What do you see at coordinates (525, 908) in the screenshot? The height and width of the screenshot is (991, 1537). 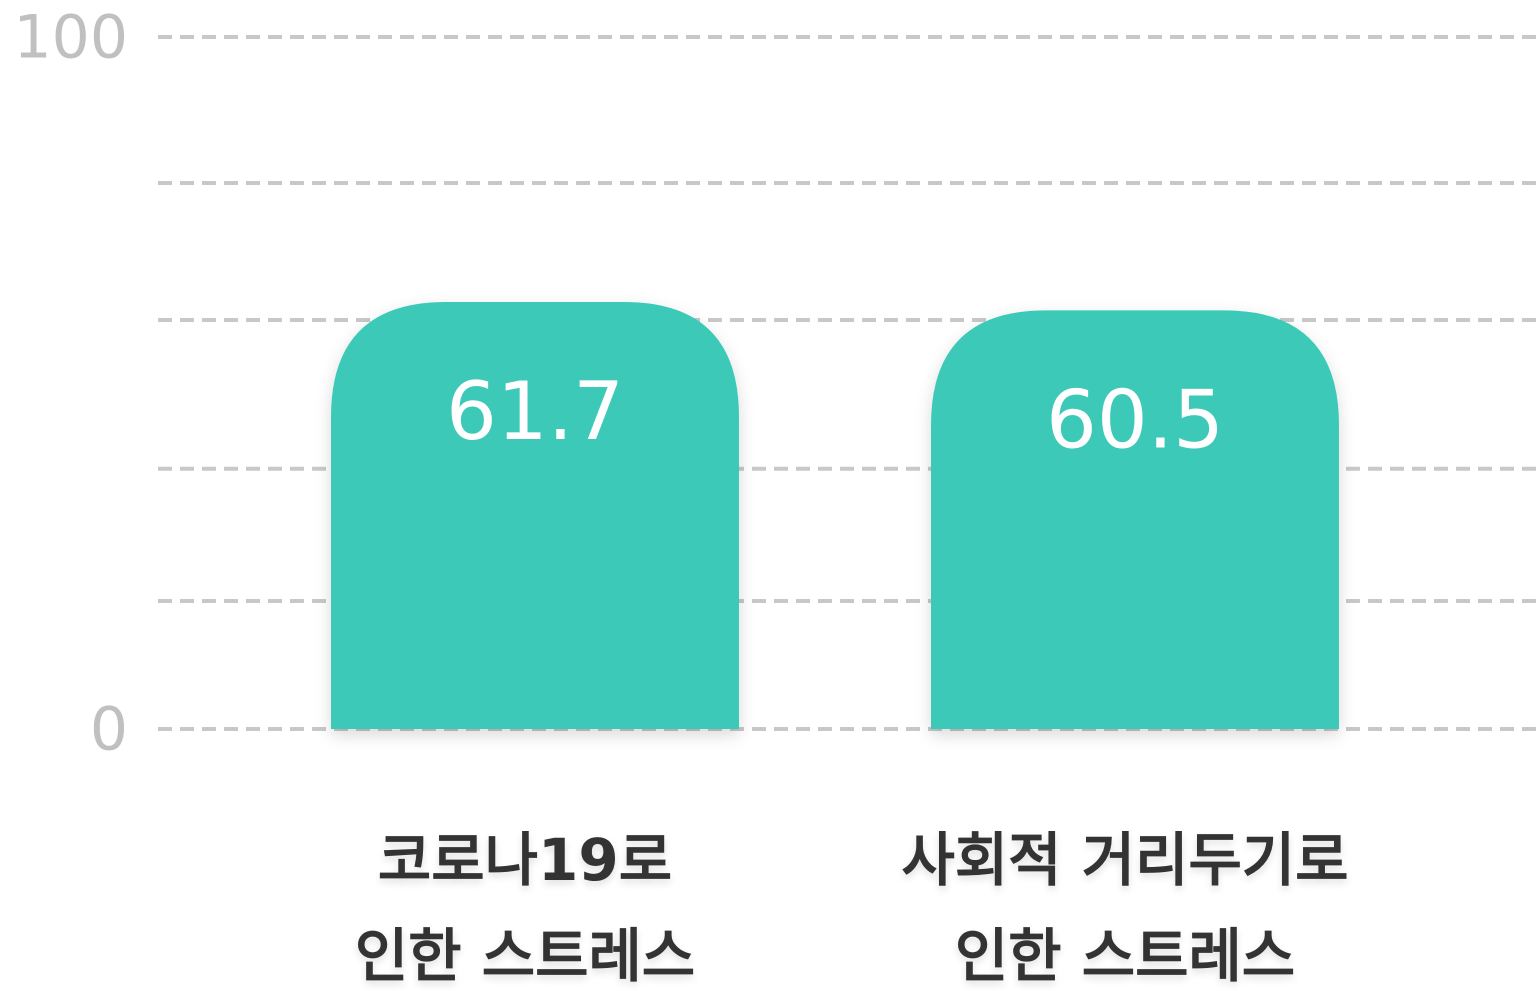 I see `x-tick-label: 코로나19로 인한 스트레스` at bounding box center [525, 908].